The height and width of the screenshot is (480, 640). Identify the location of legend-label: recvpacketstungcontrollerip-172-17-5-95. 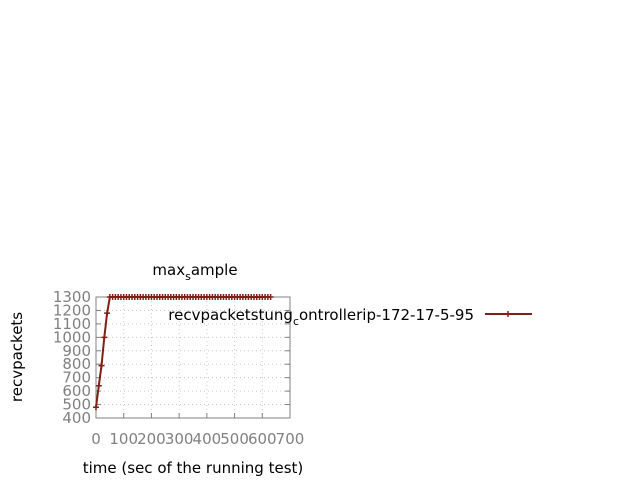
(321, 317).